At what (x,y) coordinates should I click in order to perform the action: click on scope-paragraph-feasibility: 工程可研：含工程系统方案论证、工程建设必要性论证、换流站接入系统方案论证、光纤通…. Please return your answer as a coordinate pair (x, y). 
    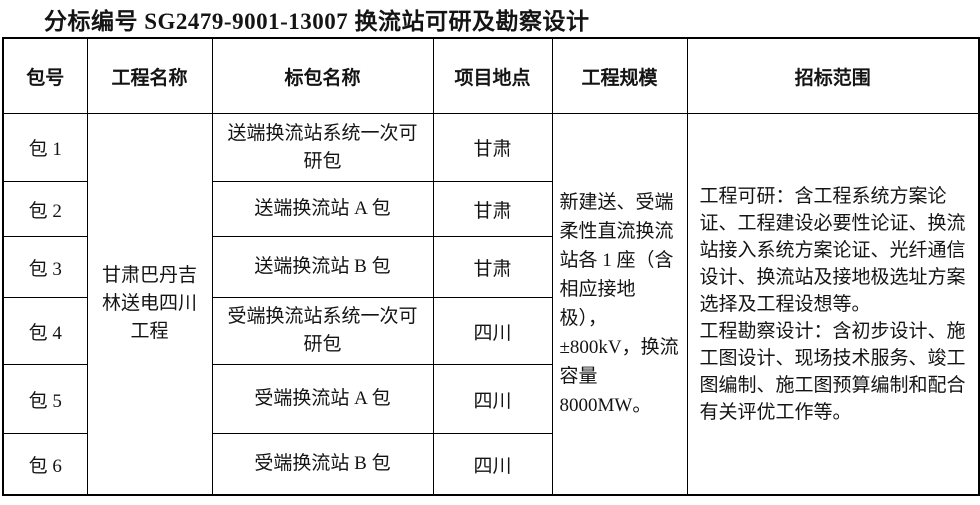
    Looking at the image, I should click on (832, 250).